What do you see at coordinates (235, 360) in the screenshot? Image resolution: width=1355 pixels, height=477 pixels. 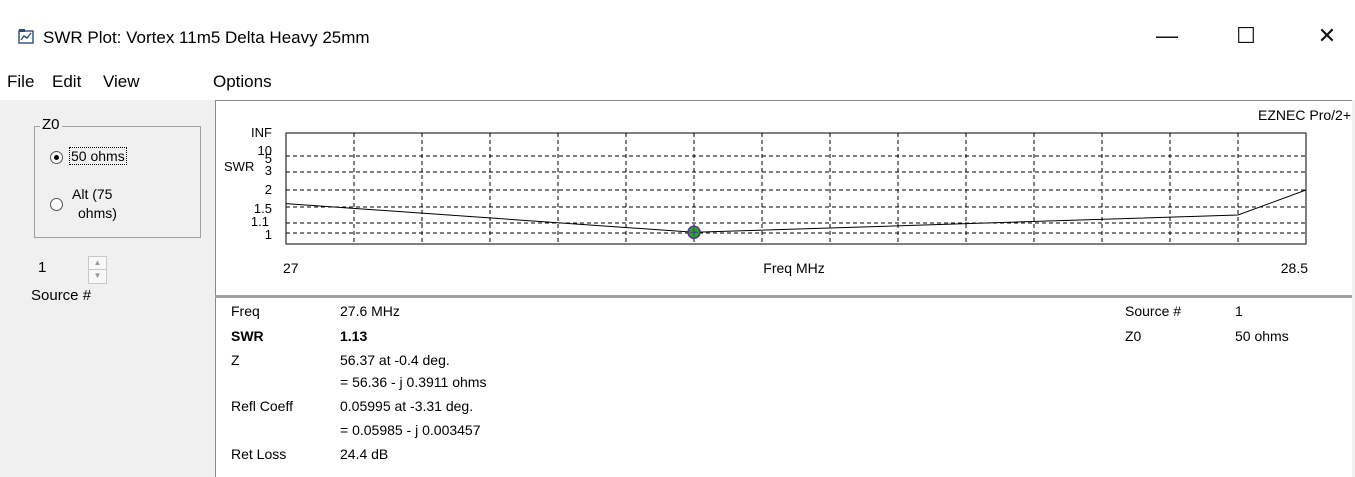 I see `readout-label: Z` at bounding box center [235, 360].